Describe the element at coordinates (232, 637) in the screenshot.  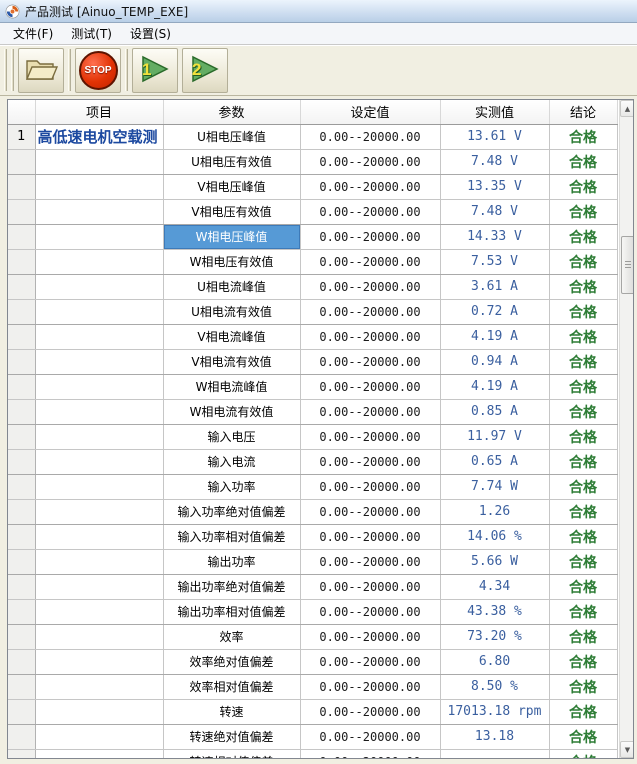
I see `param-cell: 效率` at that location.